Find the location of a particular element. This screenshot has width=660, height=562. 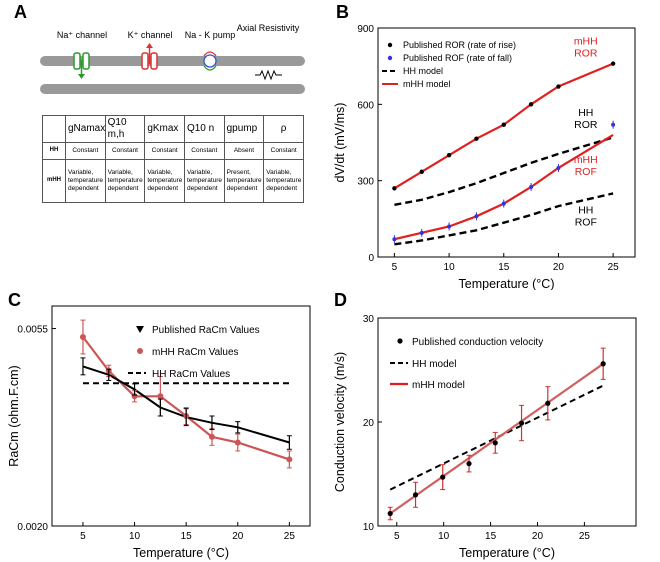

table-cell: Absent is located at coordinates (244, 151).